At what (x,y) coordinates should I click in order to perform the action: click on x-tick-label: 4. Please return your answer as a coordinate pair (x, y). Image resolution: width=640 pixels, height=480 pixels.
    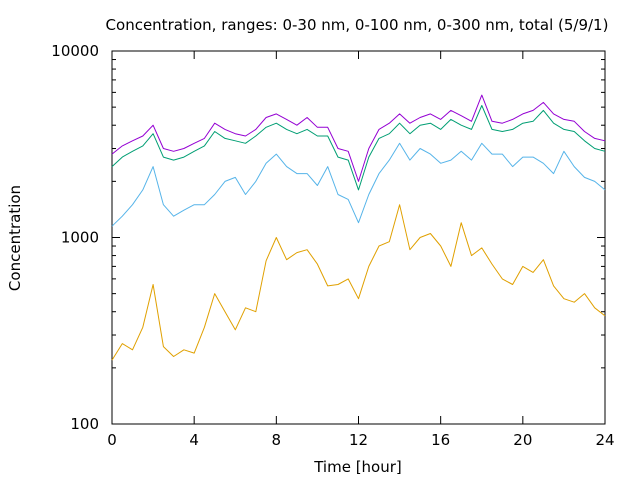
    Looking at the image, I should click on (194, 440).